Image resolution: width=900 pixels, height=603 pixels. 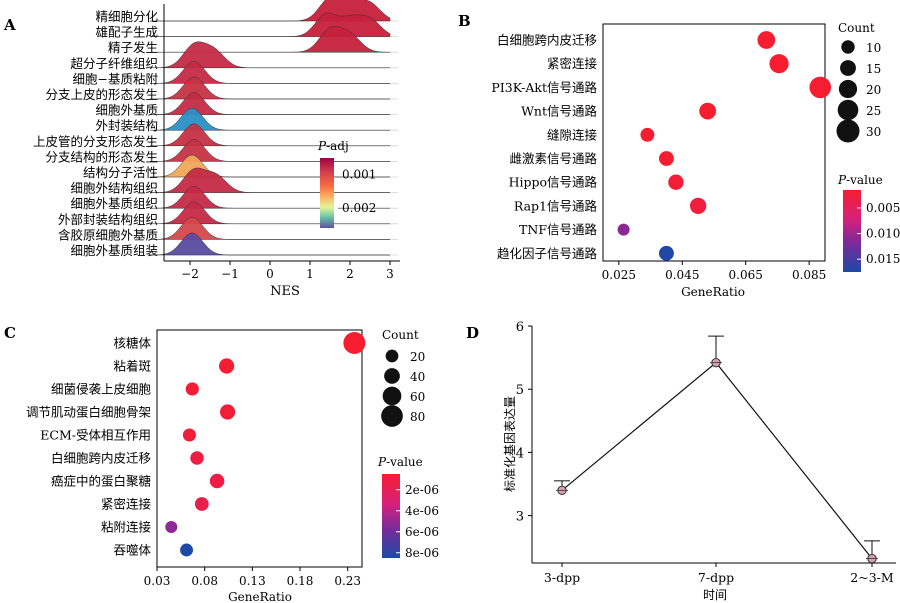 I want to click on ridge-label: 精子发生, so click(x=133, y=47).